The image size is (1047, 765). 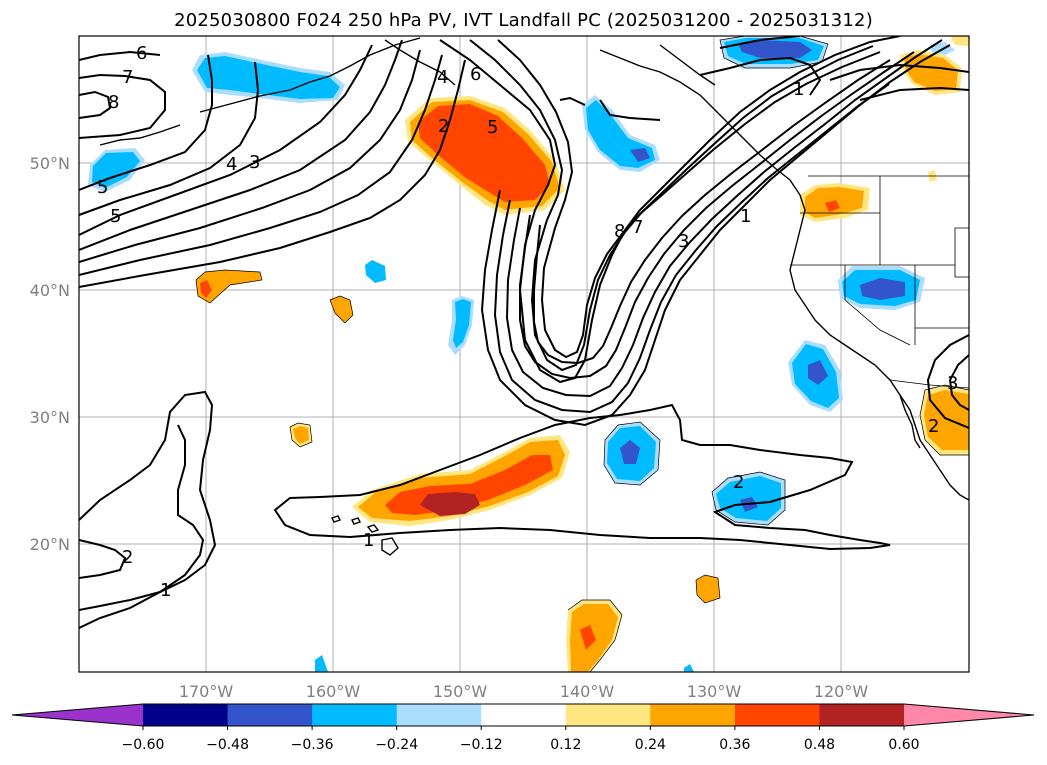 I want to click on lat-label-50: 50°N, so click(x=50, y=163).